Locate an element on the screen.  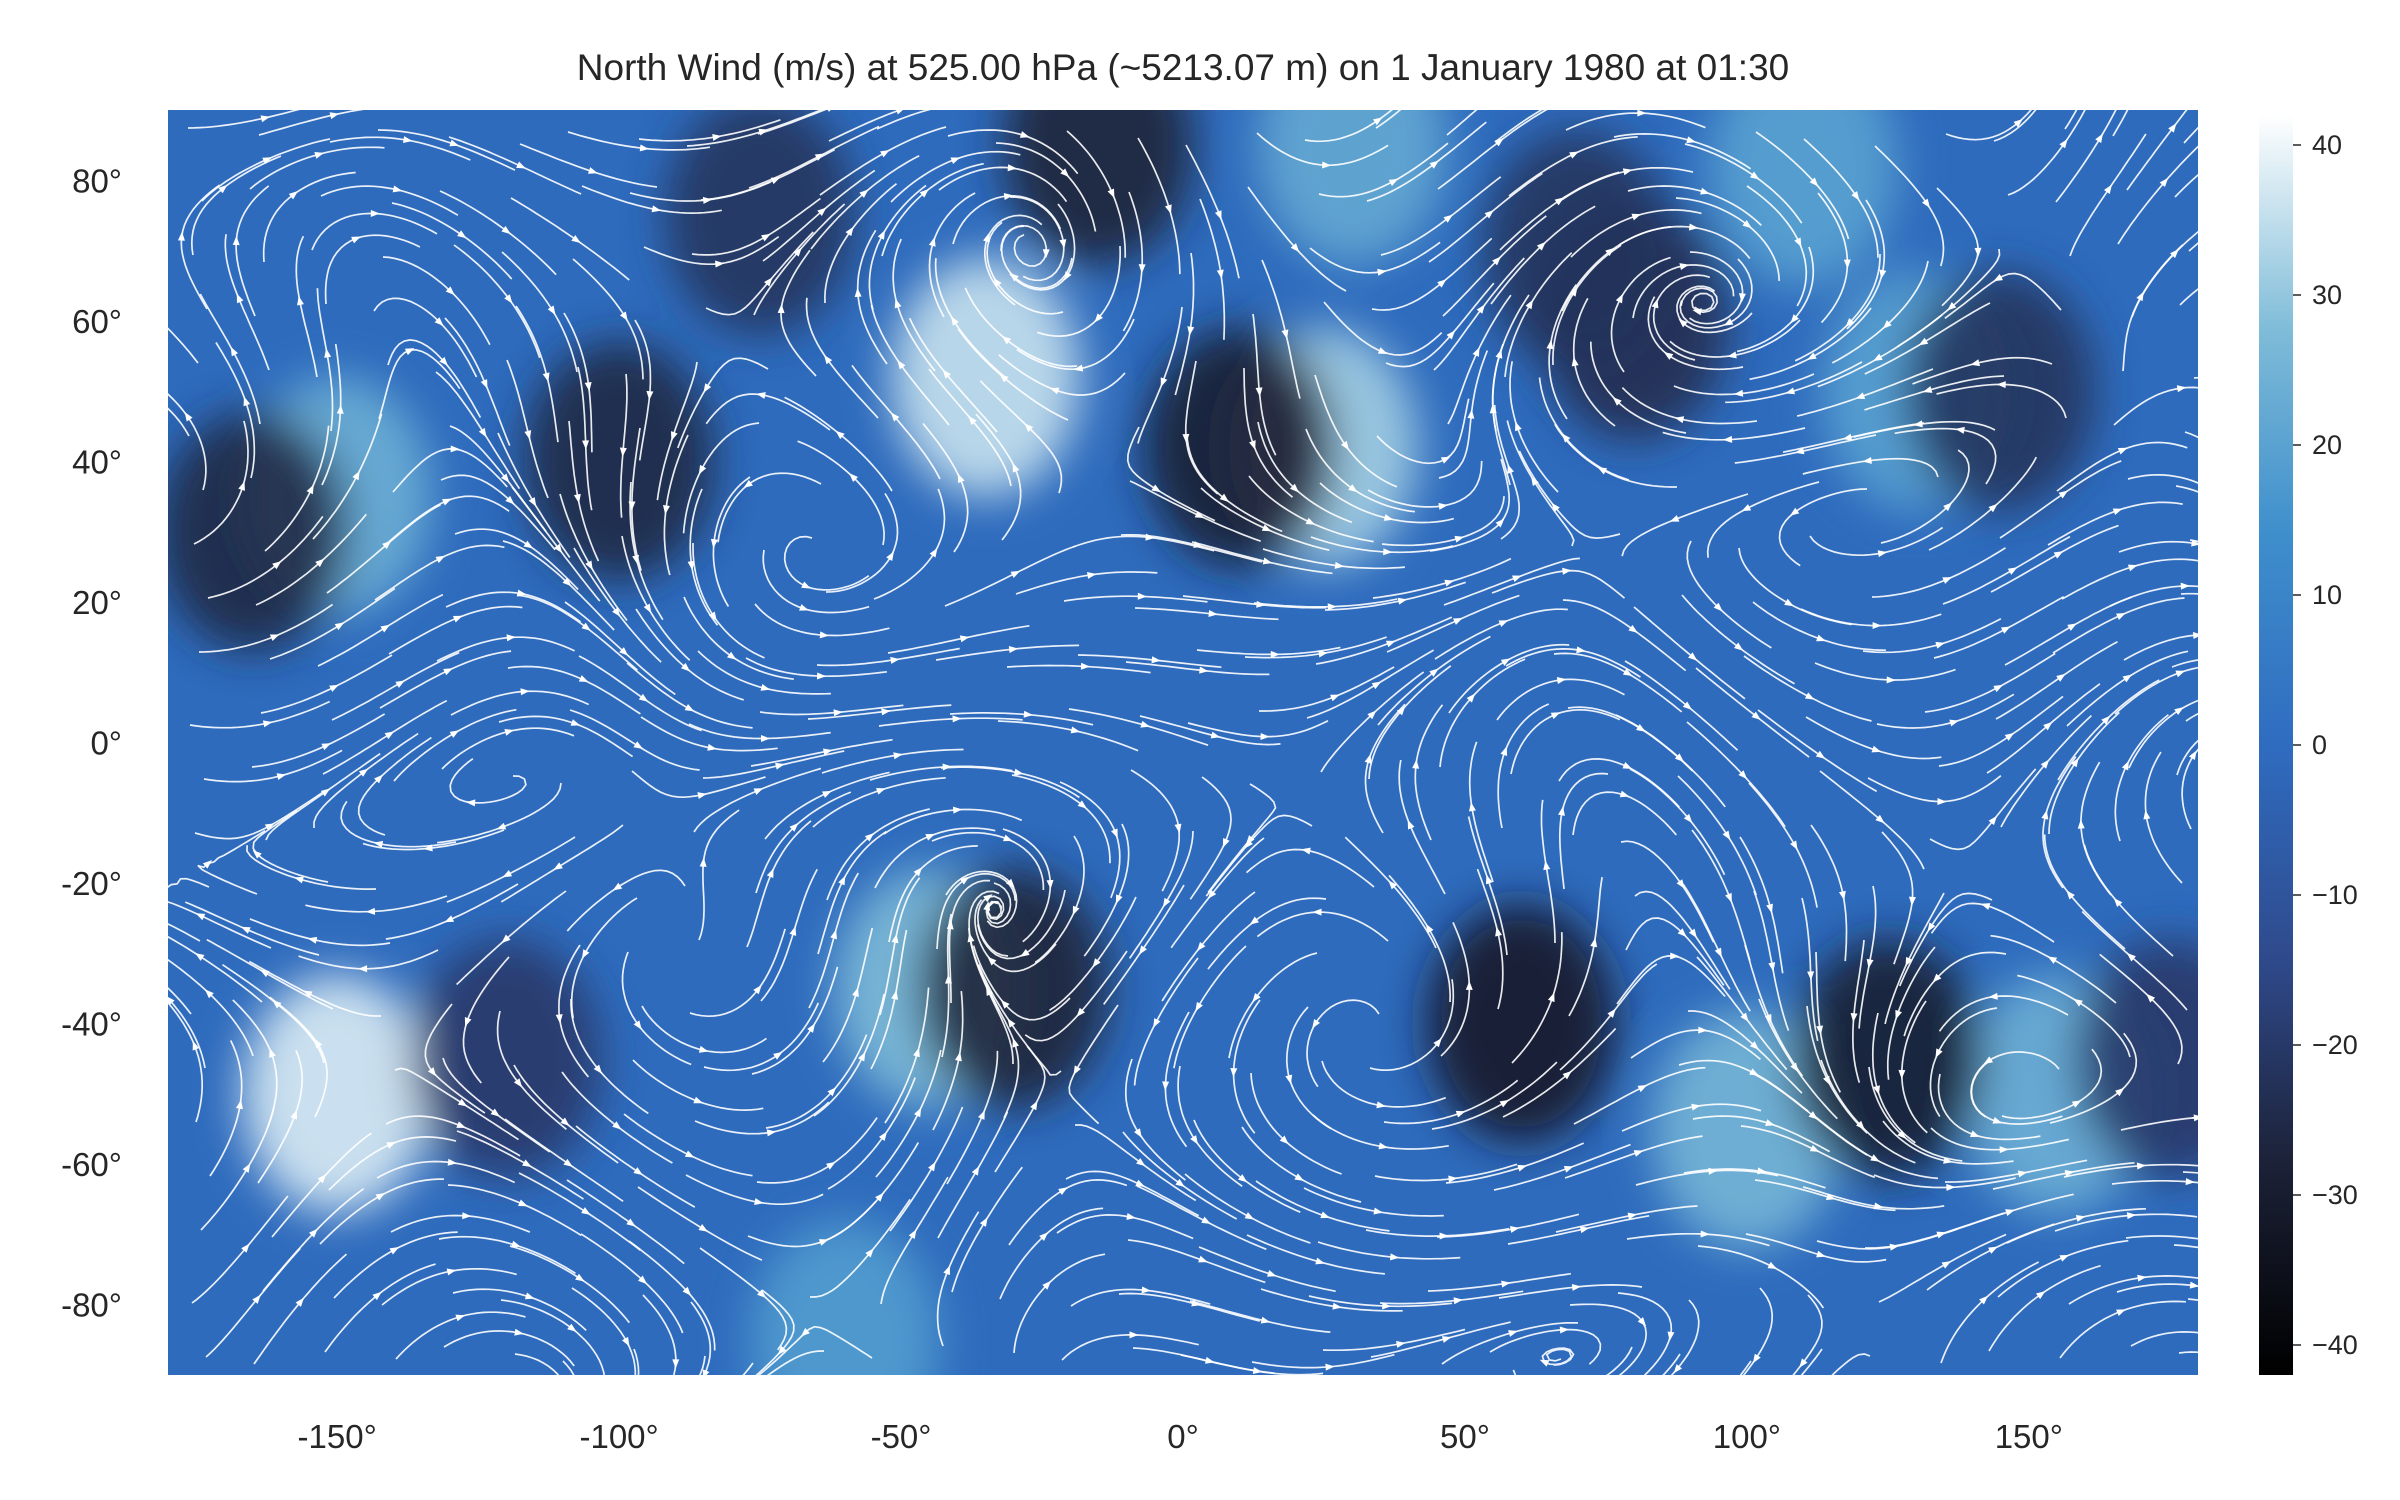
colorbar-ticks: 40 30 20 10 0 −10 −20 −30 −40 is located at coordinates (2325, 745).